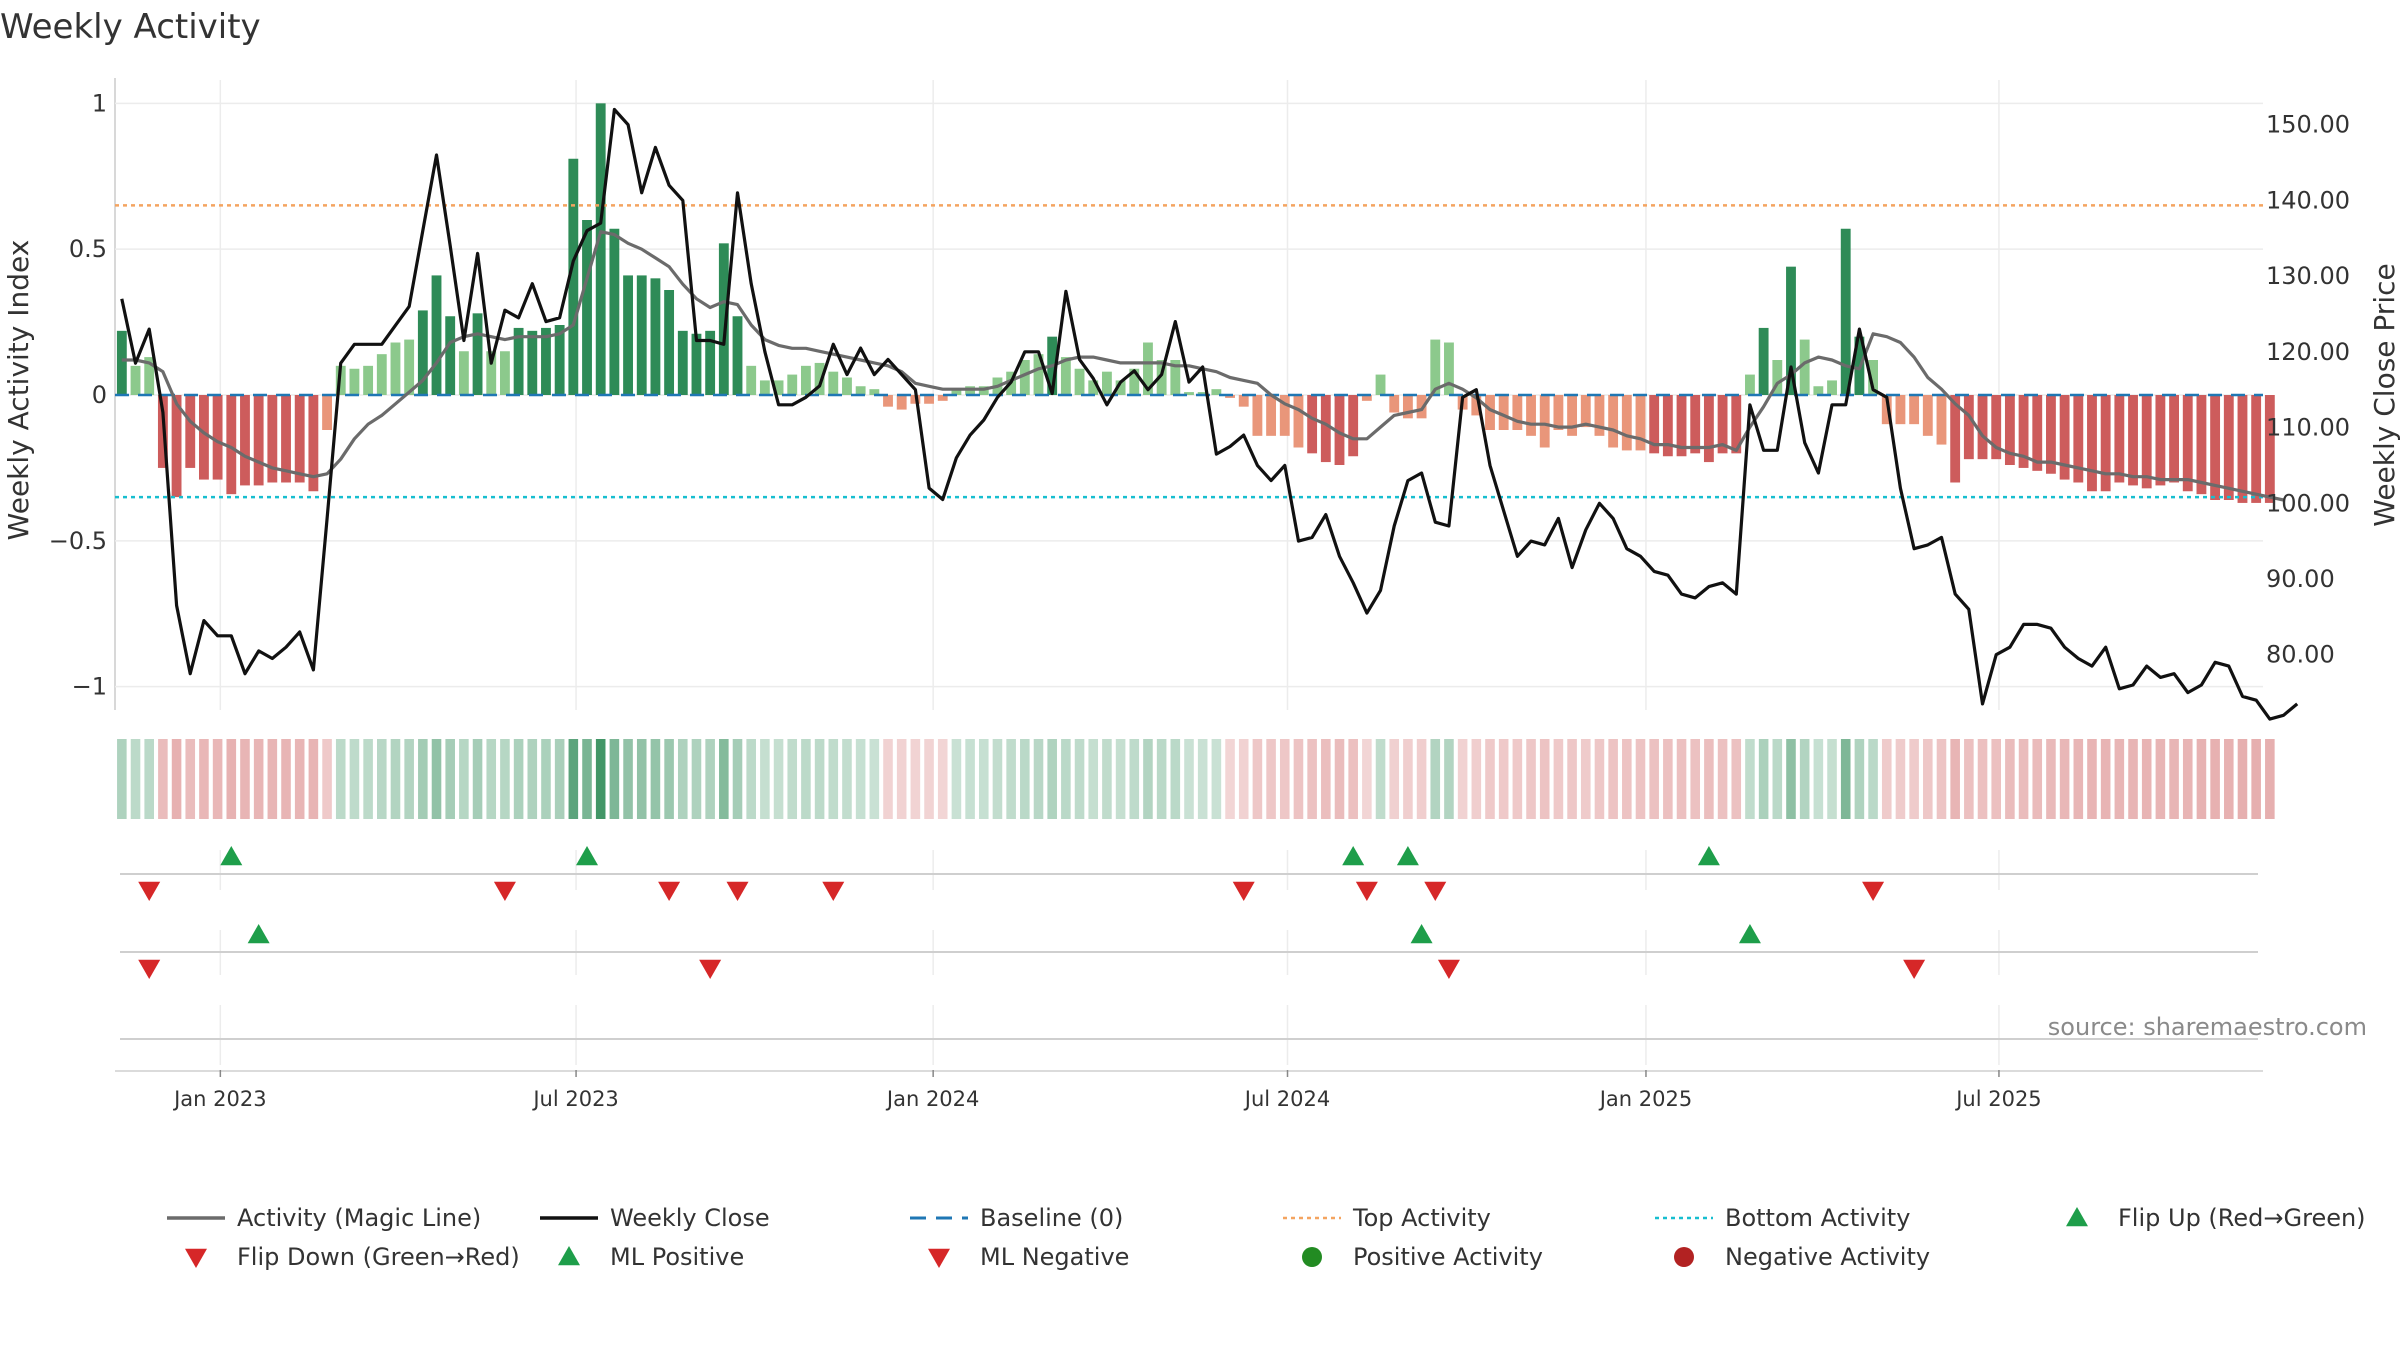  What do you see at coordinates (1782, 1218) in the screenshot?
I see `legend-item: Bottom Activity` at bounding box center [1782, 1218].